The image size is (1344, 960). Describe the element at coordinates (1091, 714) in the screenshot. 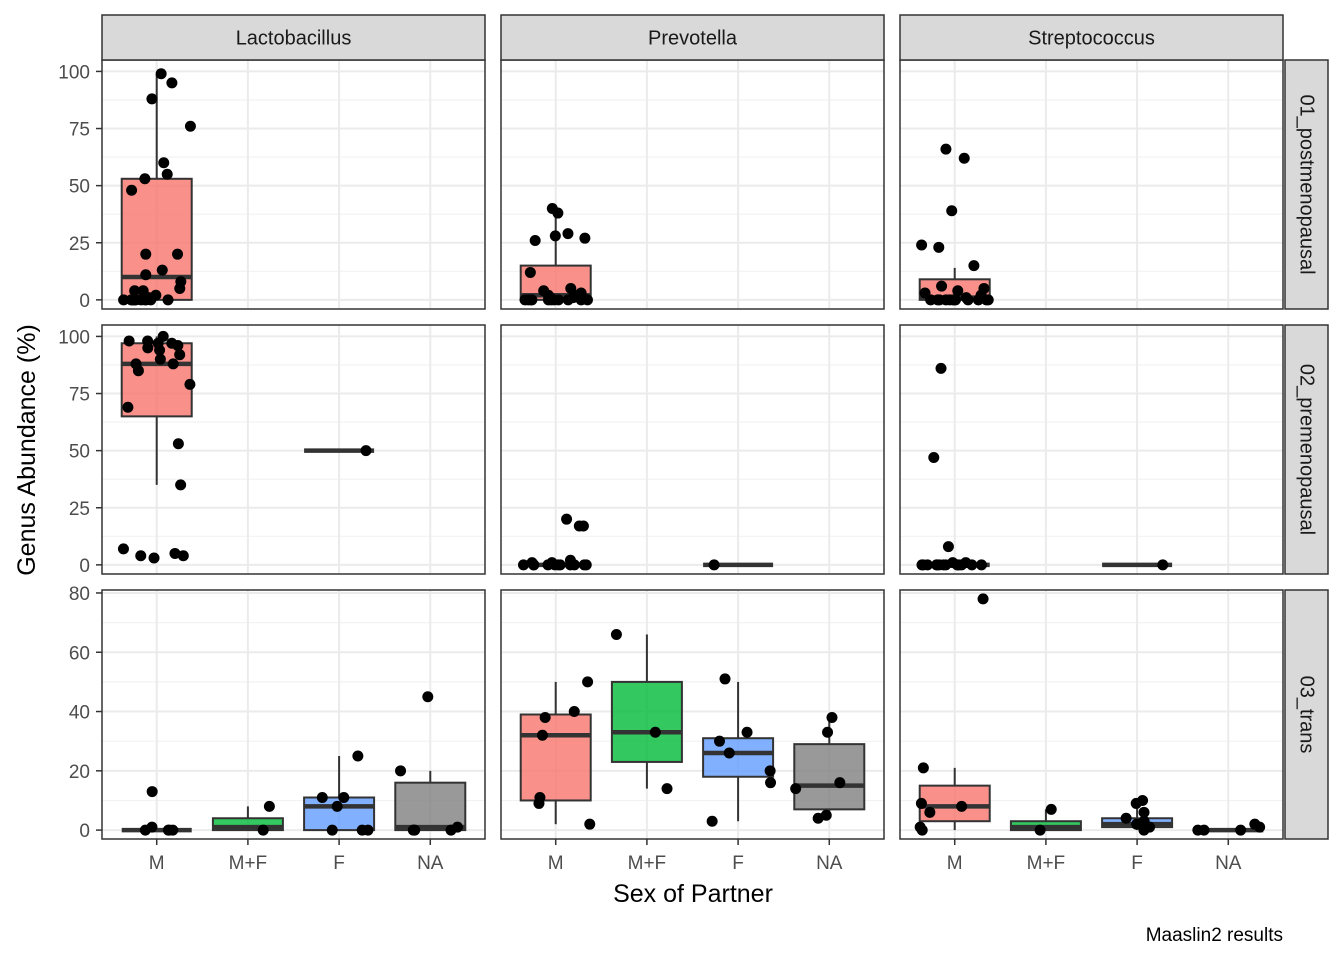

I see `panel-streptococcus-03-trans` at that location.